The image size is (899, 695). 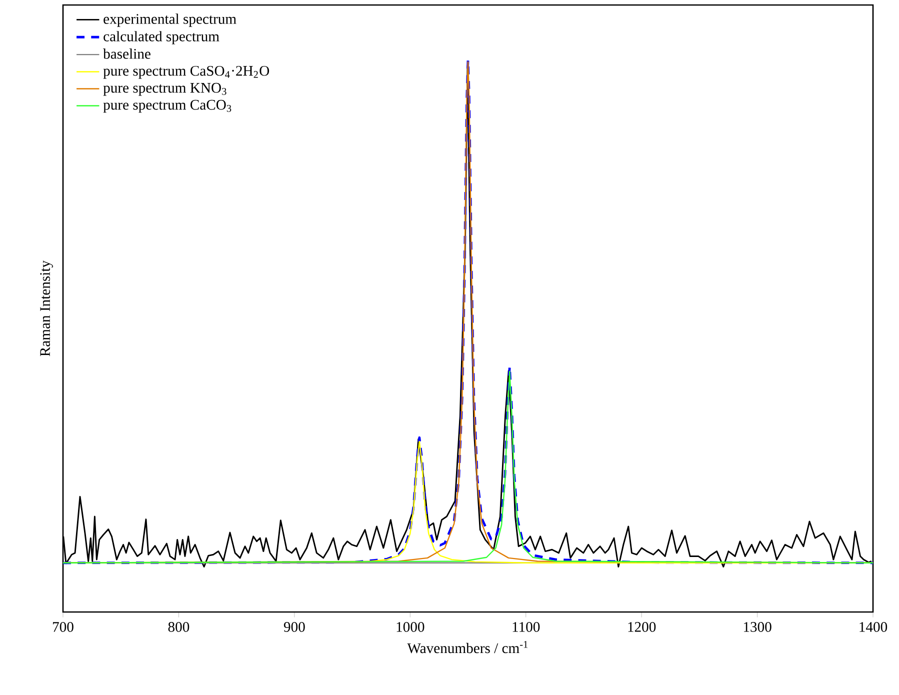 What do you see at coordinates (167, 106) in the screenshot?
I see `legend-label: pure spectrum CaCO$_{3}$` at bounding box center [167, 106].